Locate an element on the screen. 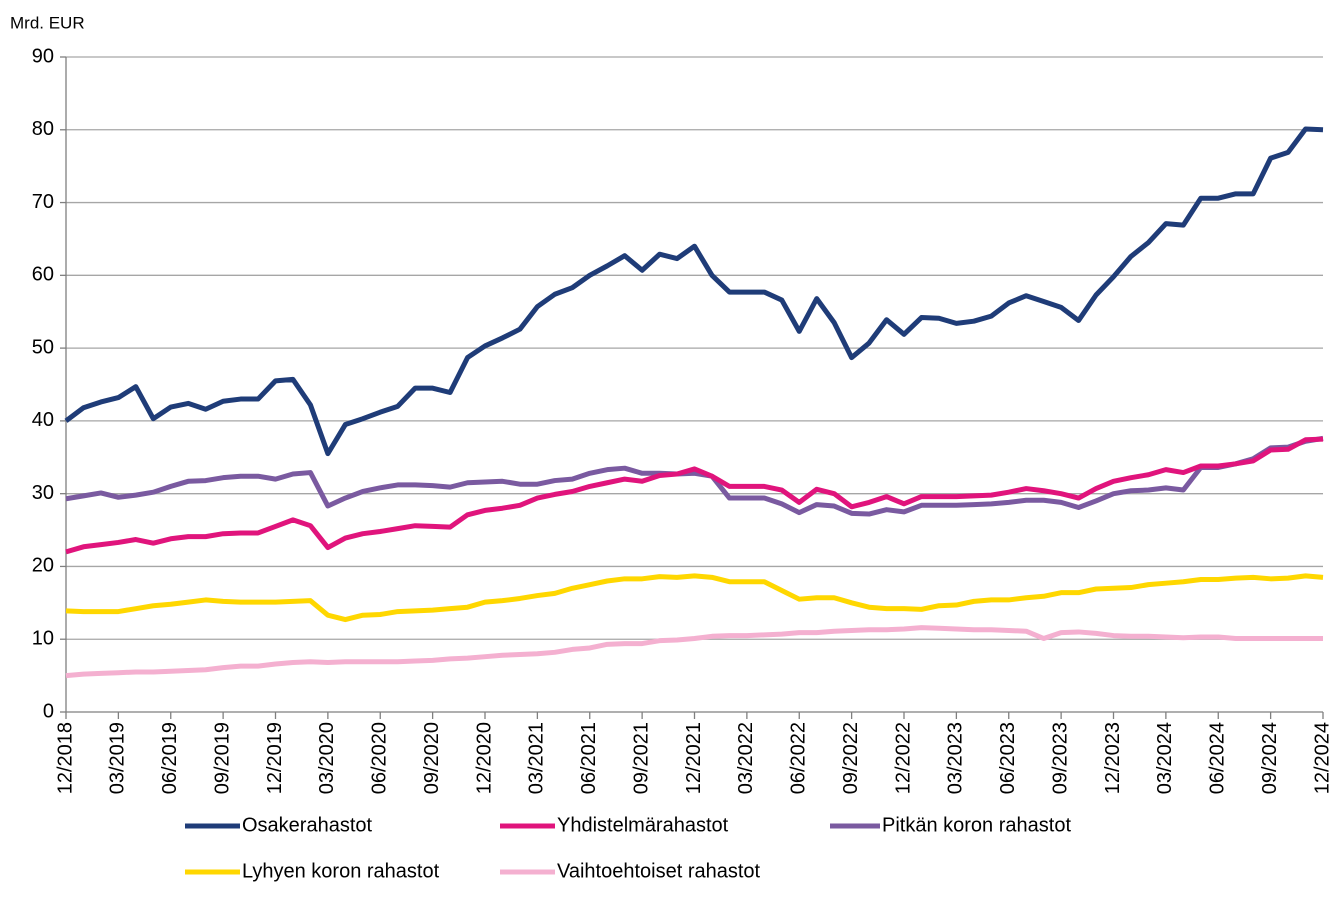 The height and width of the screenshot is (913, 1339). legend-label: Lyhyen koron rahastot is located at coordinates (341, 871).